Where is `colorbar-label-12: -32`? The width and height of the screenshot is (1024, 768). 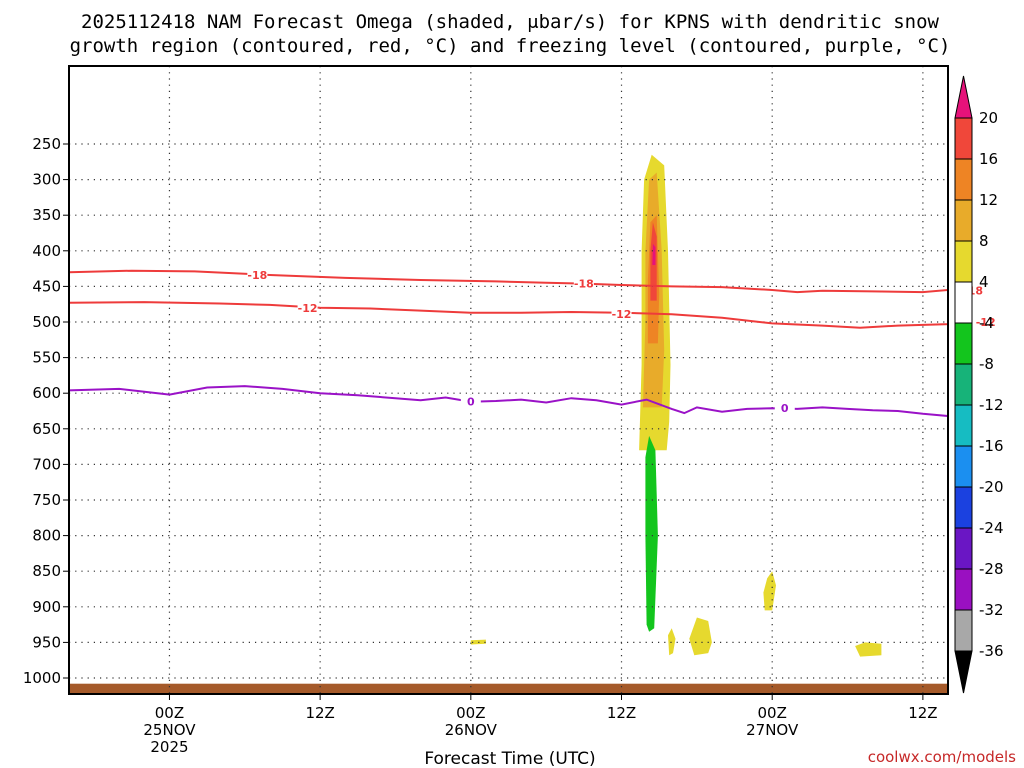
colorbar-label-12: -32 is located at coordinates (991, 610).